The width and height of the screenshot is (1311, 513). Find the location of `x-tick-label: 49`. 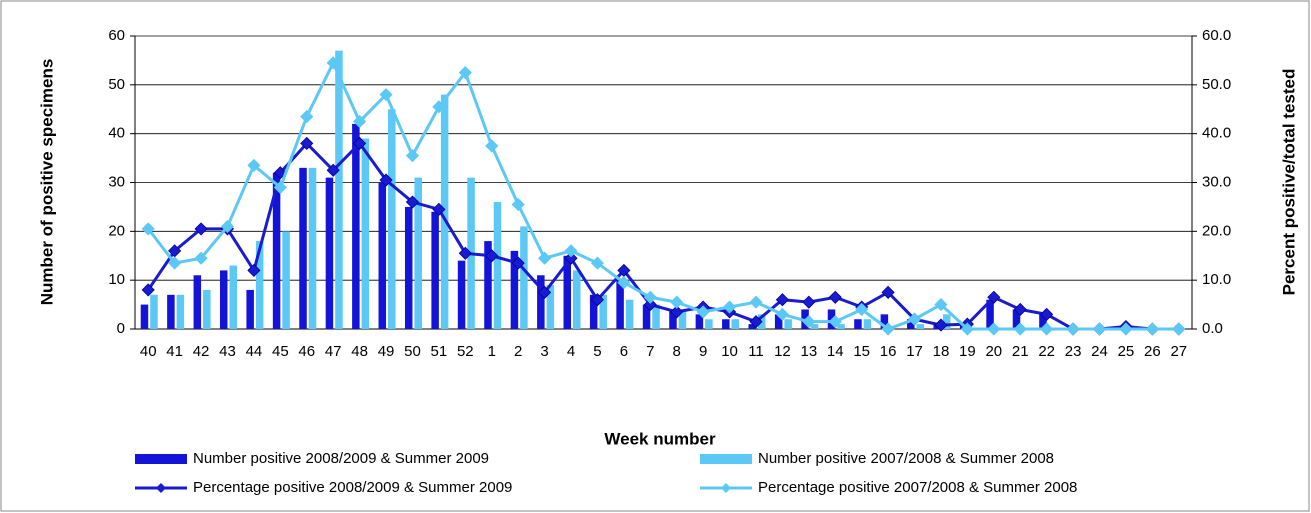

x-tick-label: 49 is located at coordinates (386, 351).